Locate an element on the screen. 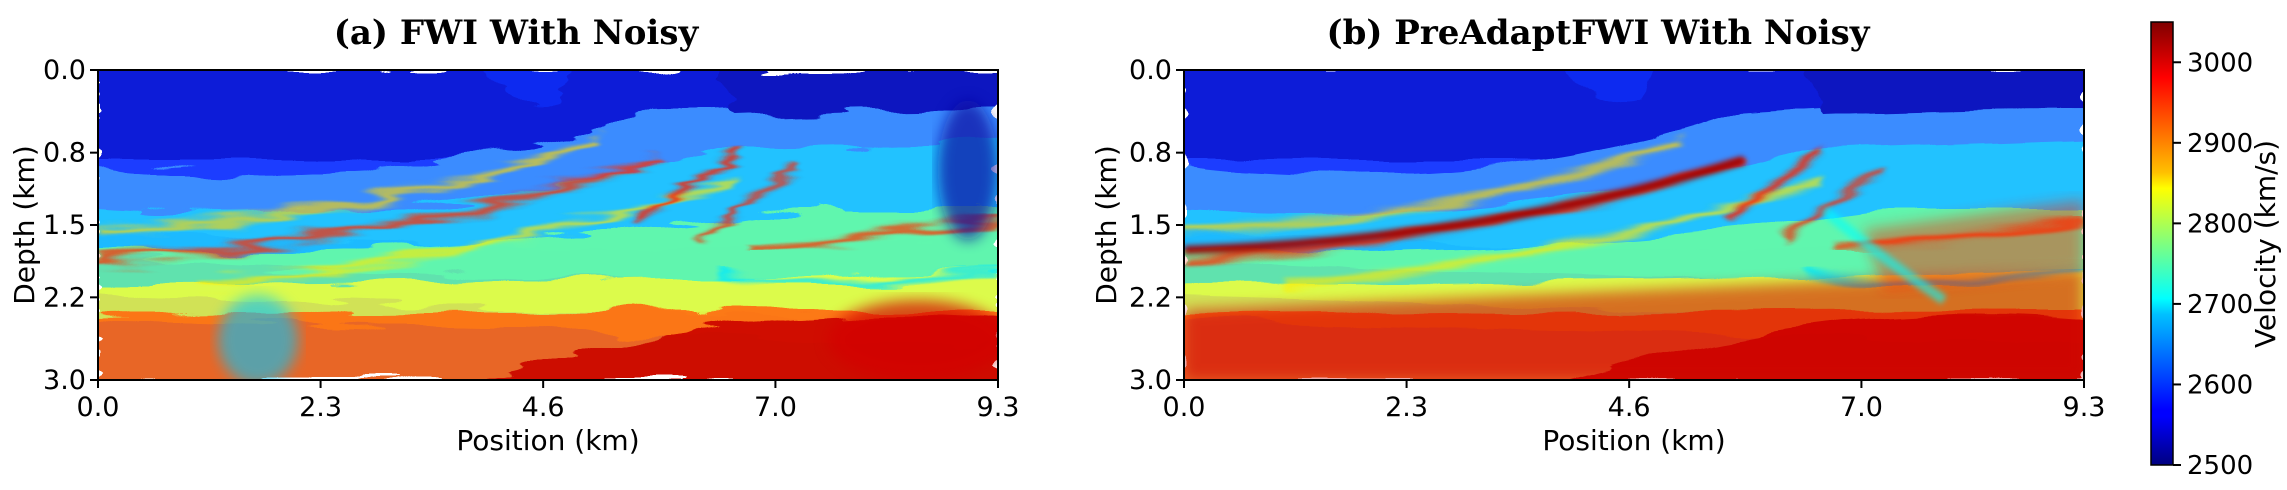  colorbar-tick-label: 2800 is located at coordinates (2220, 224).